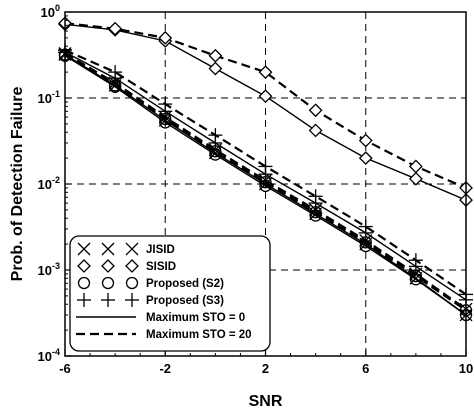 This screenshot has width=474, height=412. What do you see at coordinates (161, 267) in the screenshot?
I see `legend-label-1: SISID` at bounding box center [161, 267].